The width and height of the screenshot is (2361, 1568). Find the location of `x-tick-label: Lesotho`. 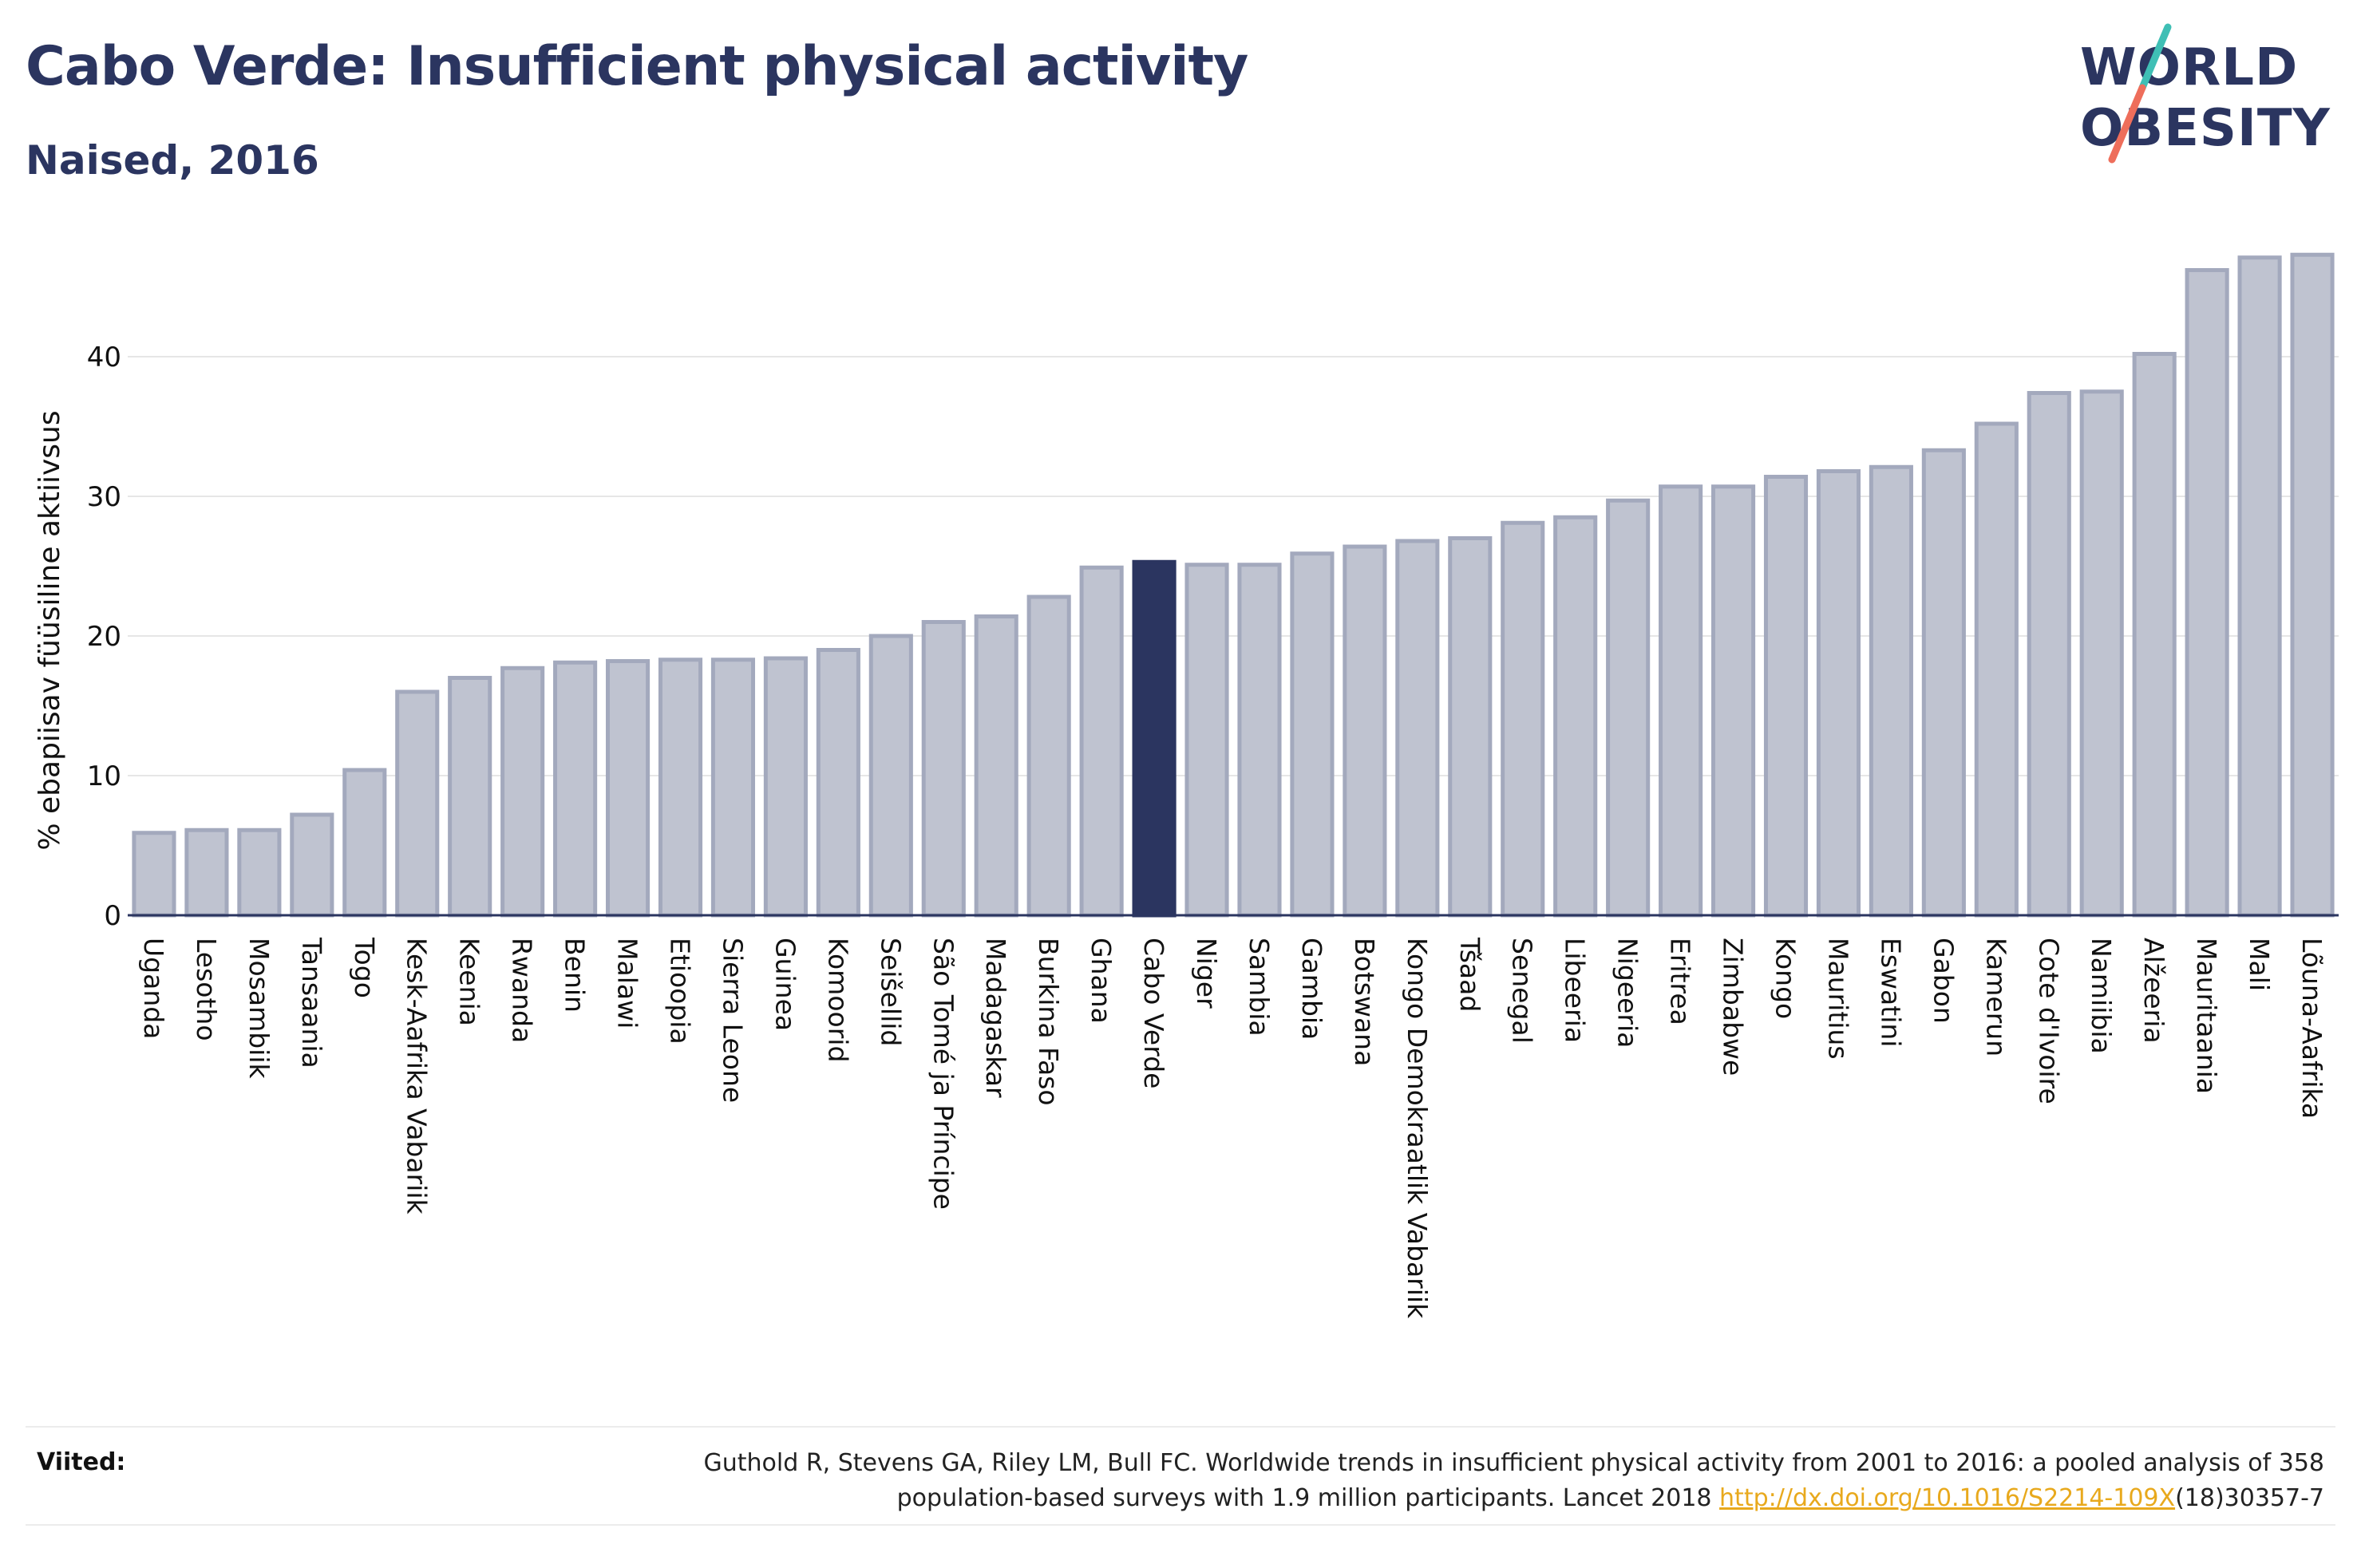

x-tick-label: Lesotho is located at coordinates (206, 990).